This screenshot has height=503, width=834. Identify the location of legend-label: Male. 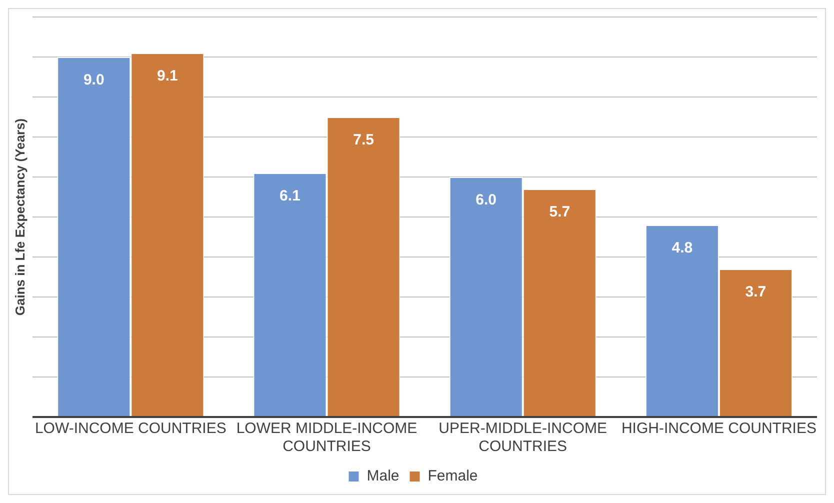
(383, 476).